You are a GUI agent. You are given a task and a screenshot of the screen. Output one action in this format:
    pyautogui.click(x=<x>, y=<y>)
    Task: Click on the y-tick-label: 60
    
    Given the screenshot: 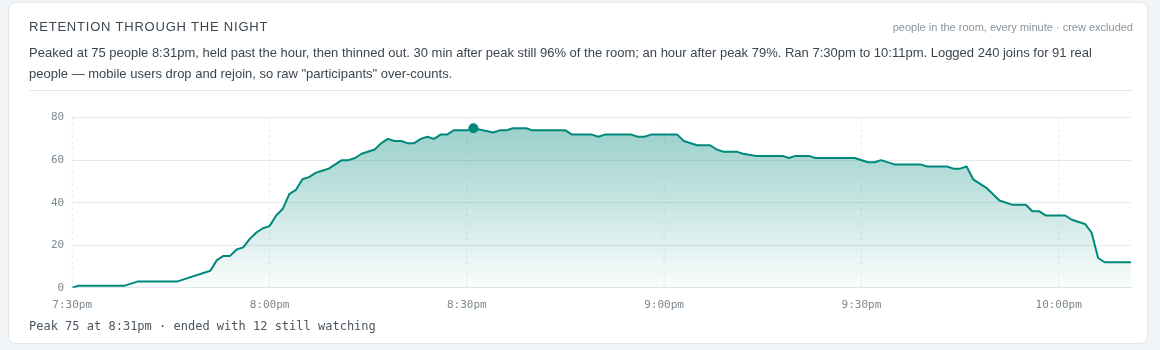 What is the action you would take?
    pyautogui.click(x=58, y=160)
    